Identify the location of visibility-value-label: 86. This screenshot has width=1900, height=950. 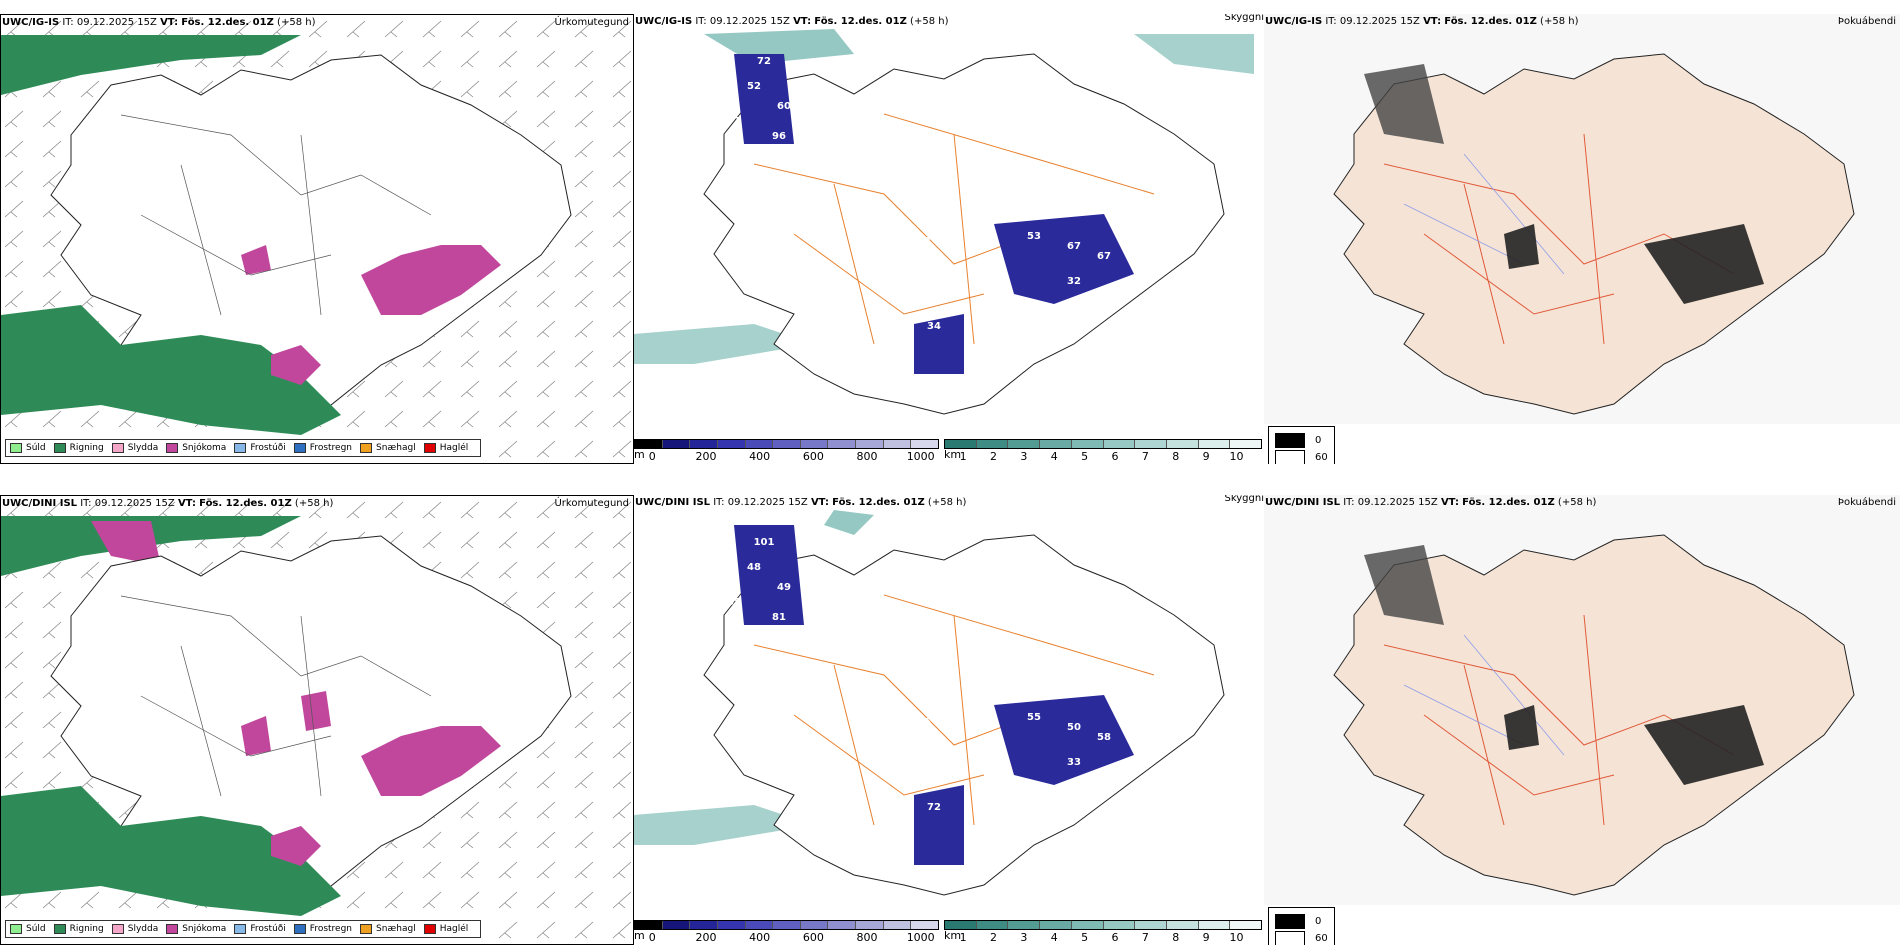
(844, 582).